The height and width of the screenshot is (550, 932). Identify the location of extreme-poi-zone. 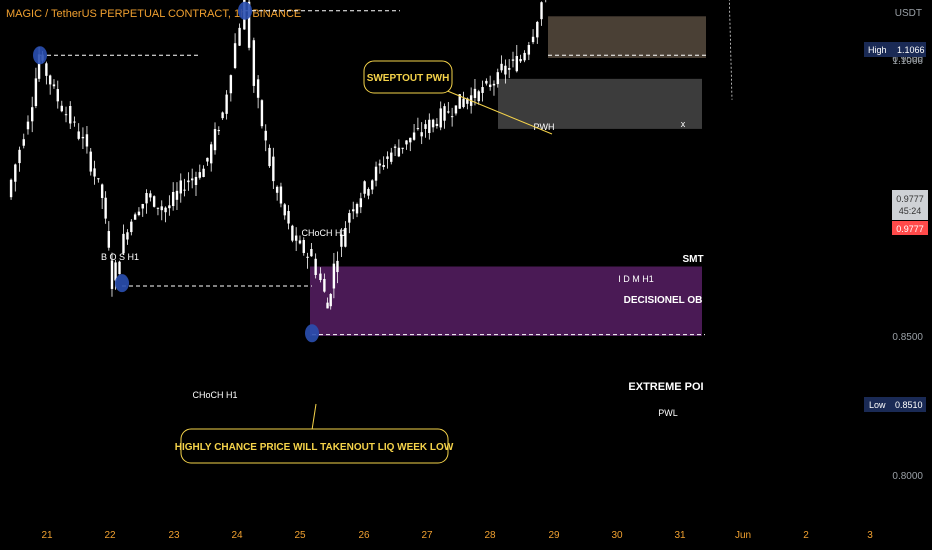
(506, 301).